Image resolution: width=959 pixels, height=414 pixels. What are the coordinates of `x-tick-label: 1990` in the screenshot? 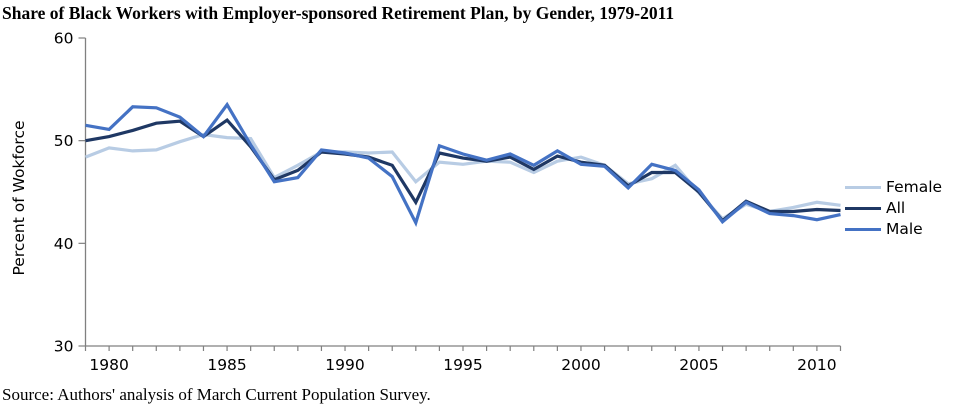 It's located at (344, 365).